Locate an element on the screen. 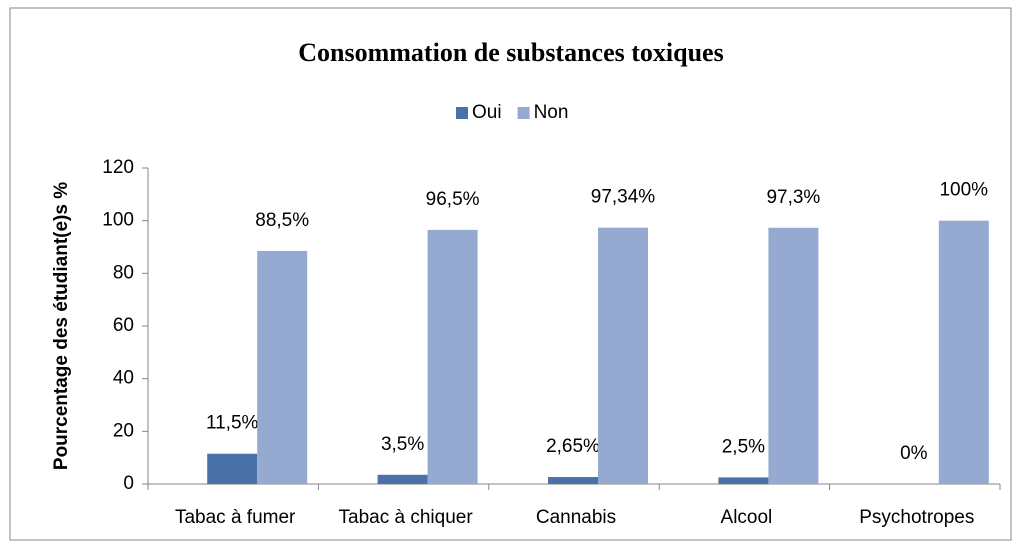 This screenshot has width=1022, height=541. value-label: 96,5% is located at coordinates (453, 199).